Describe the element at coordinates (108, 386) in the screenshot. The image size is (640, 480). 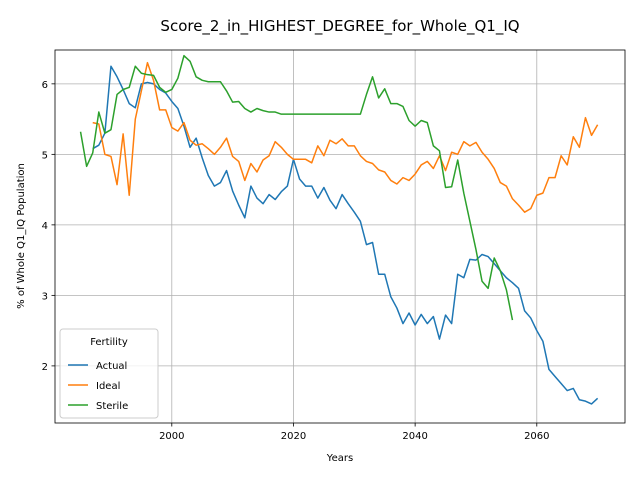
I see `legend-label: Ideal` at that location.